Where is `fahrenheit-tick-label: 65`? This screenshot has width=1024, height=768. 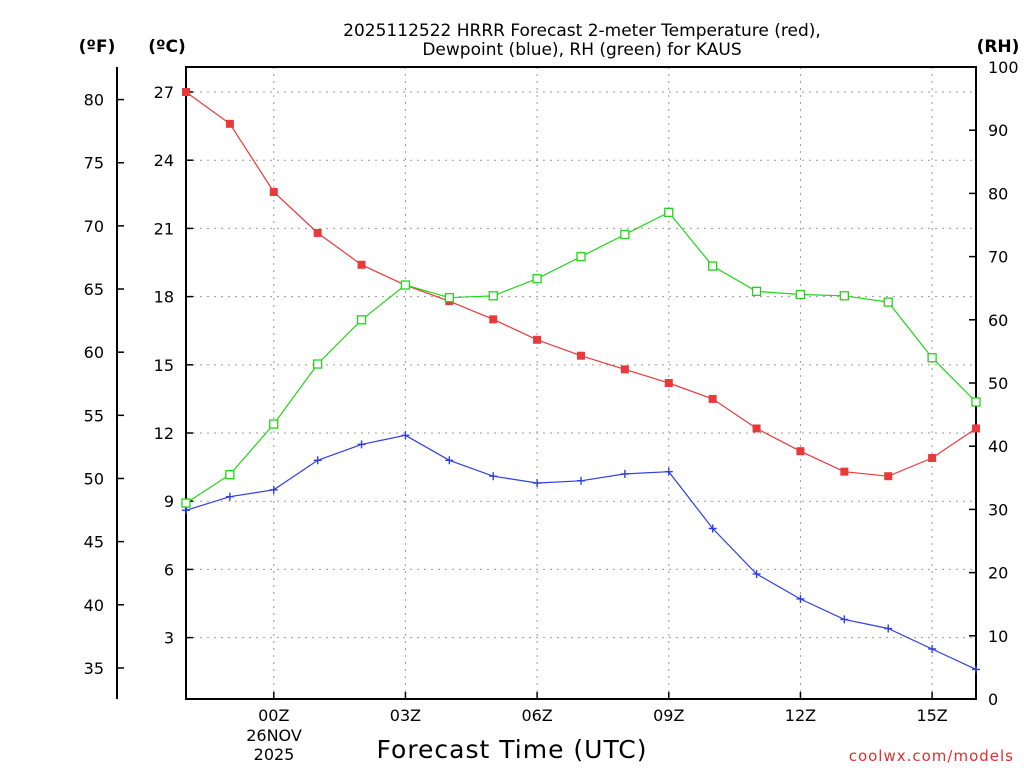 fahrenheit-tick-label: 65 is located at coordinates (94, 289).